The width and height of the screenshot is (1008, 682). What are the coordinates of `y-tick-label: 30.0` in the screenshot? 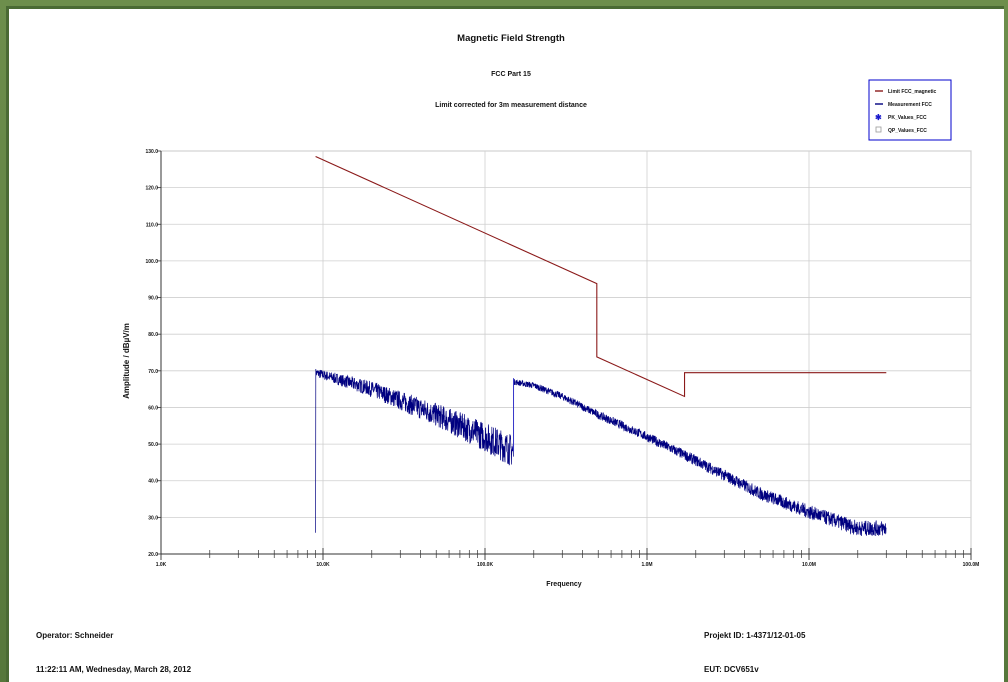 It's located at (153, 518).